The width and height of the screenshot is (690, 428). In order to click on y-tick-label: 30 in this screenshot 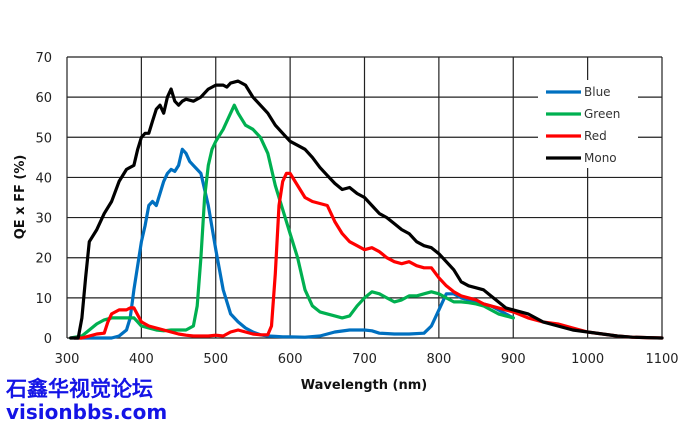, I will do `click(43, 219)`.